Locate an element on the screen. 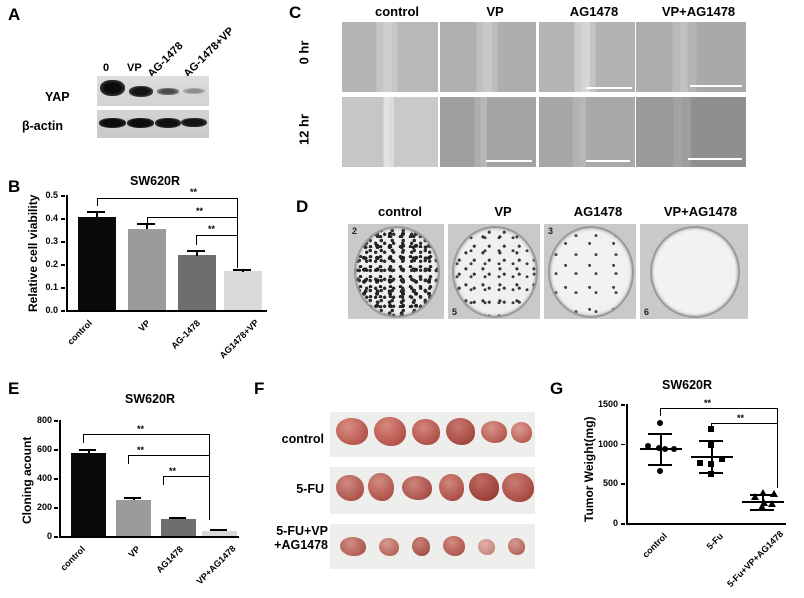 This screenshot has width=804, height=598. panel-d-col-vp-ag1478: VP+AG1478 is located at coordinates (700, 211).